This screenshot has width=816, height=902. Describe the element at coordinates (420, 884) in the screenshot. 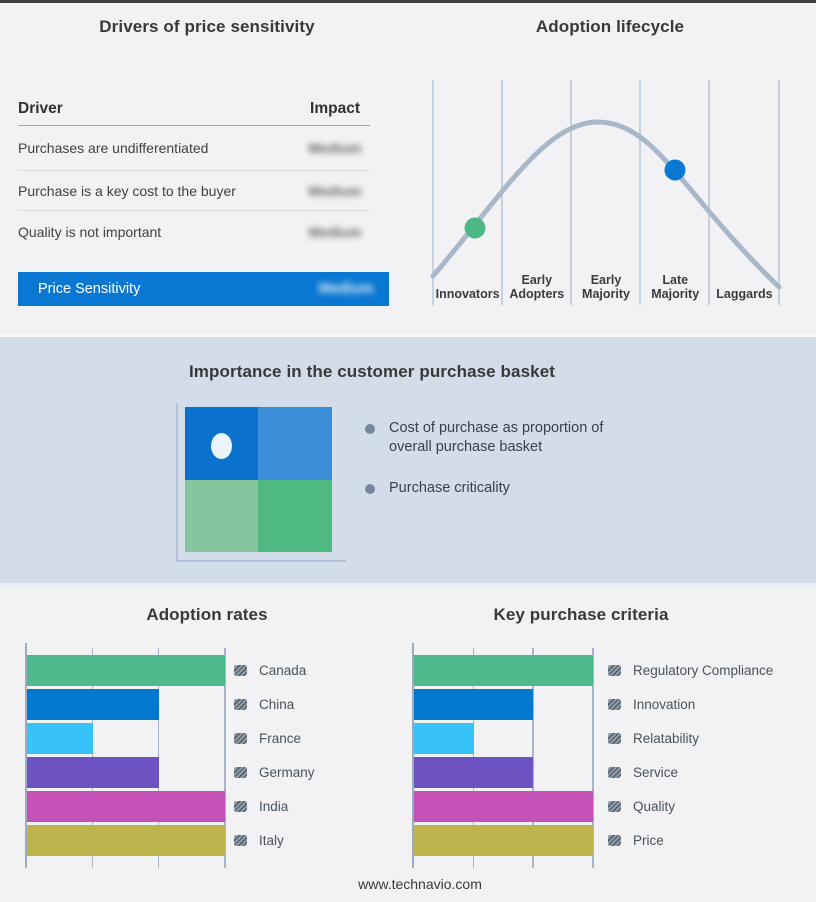

I see `website-footer: www.technavio.com` at that location.